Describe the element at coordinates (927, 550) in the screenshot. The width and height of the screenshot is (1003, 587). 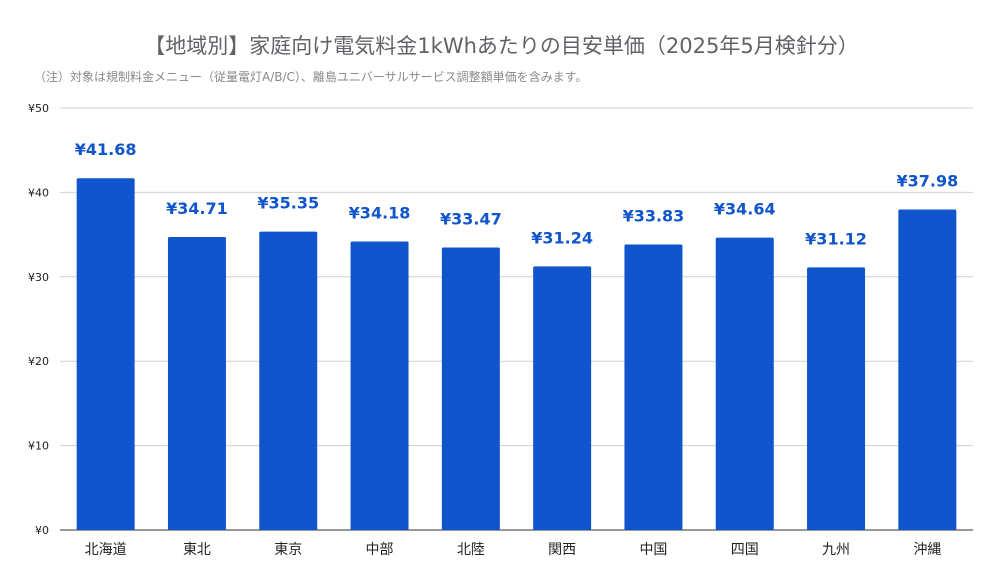
I see `x-tick-label: 沖縄` at that location.